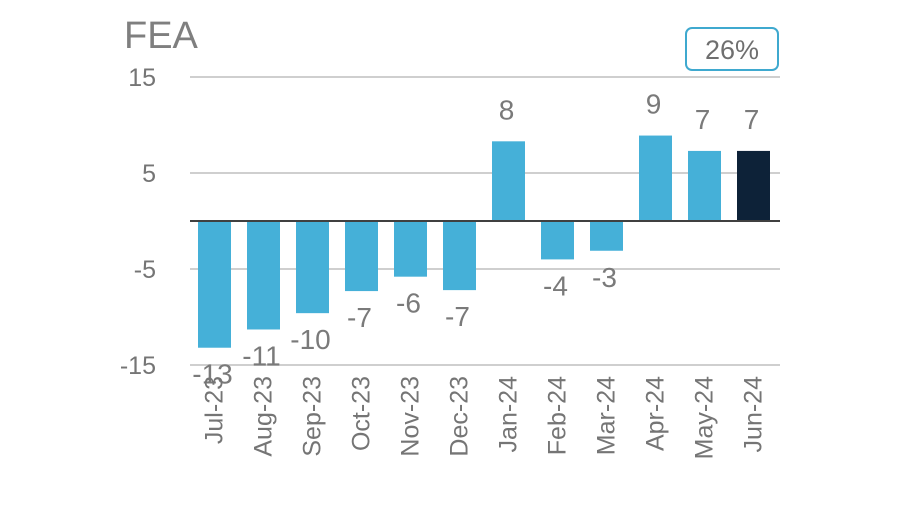 This screenshot has height=506, width=900. I want to click on y-tick-label: -15, so click(138, 366).